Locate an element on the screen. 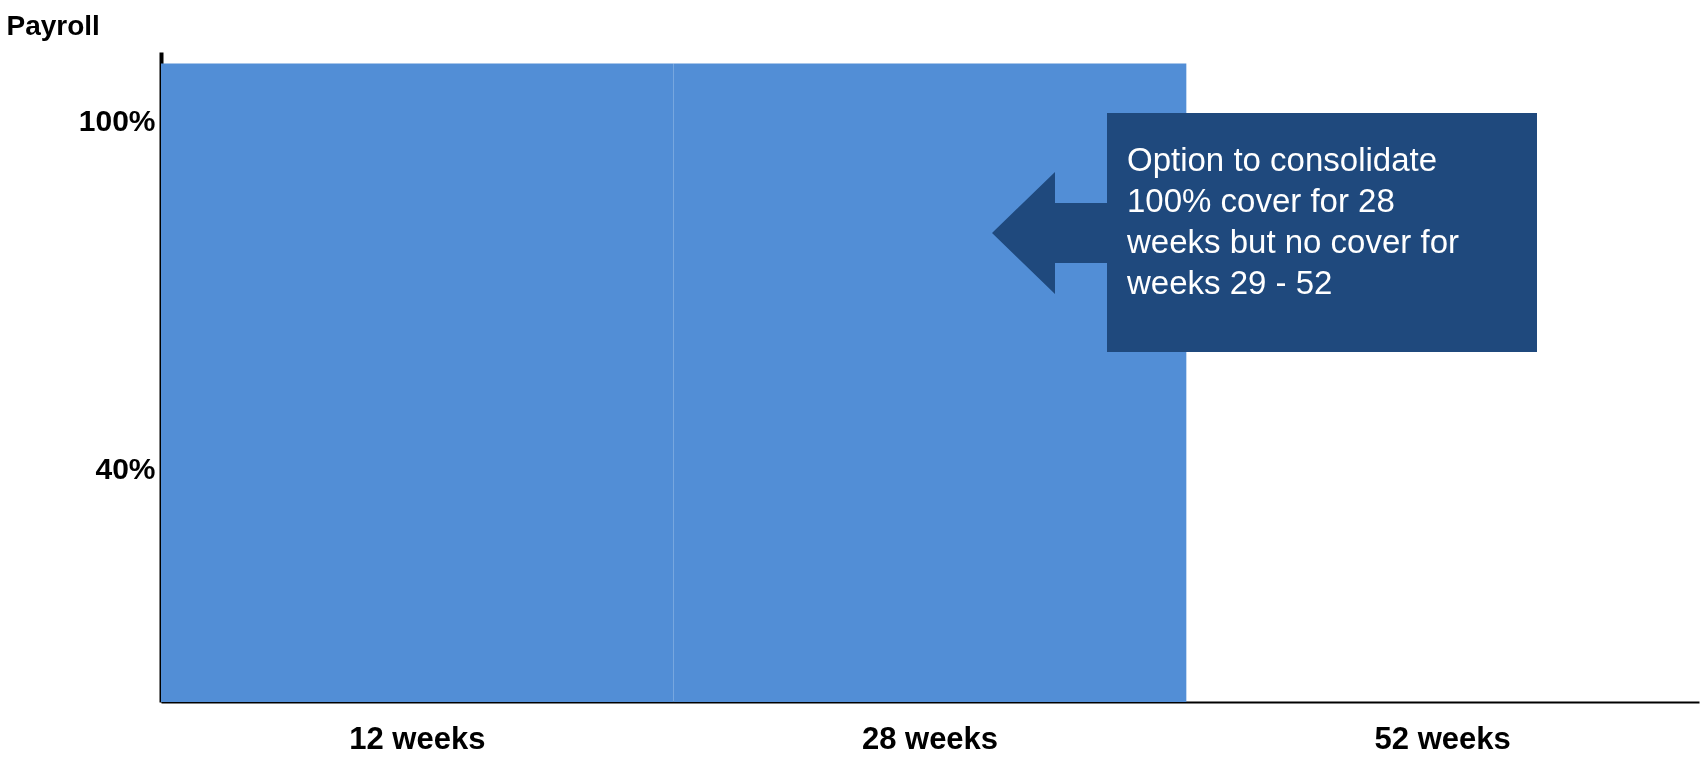 This screenshot has height=764, width=1708. annotation: Option to consolidate 100% cover for 28 weeks but no cover for weeks 29 - 52 is located at coordinates (1322, 232).